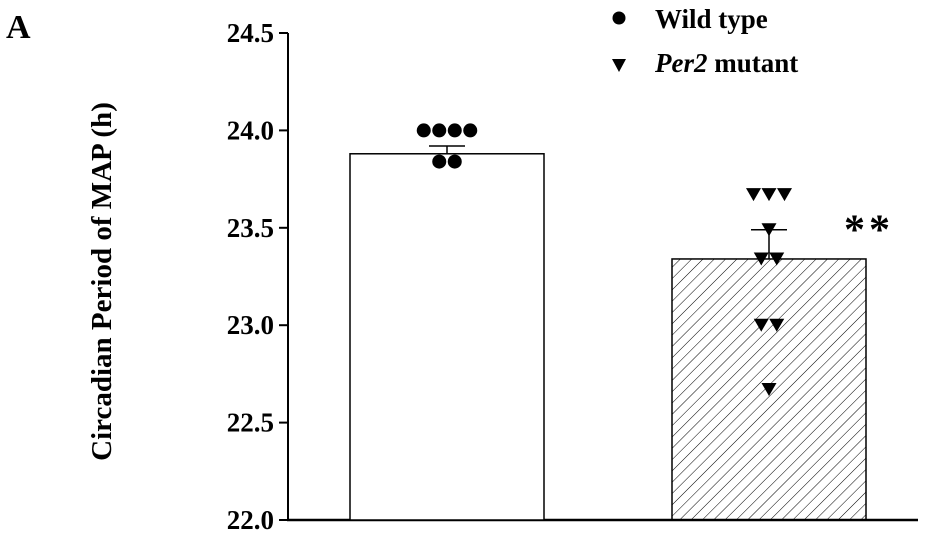 The width and height of the screenshot is (925, 540). I want to click on legend-label-wild-type: Wild type, so click(711, 19).